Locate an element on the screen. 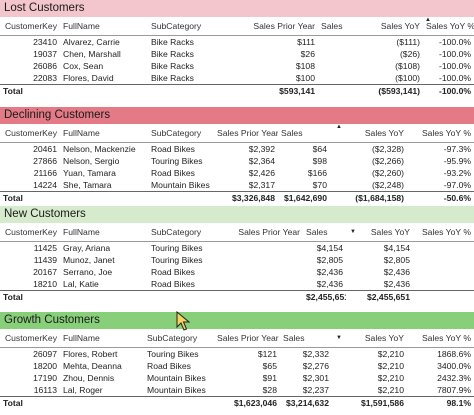 This screenshot has width=474, height=415. cell-sales-prior-year: $26 is located at coordinates (307, 54).